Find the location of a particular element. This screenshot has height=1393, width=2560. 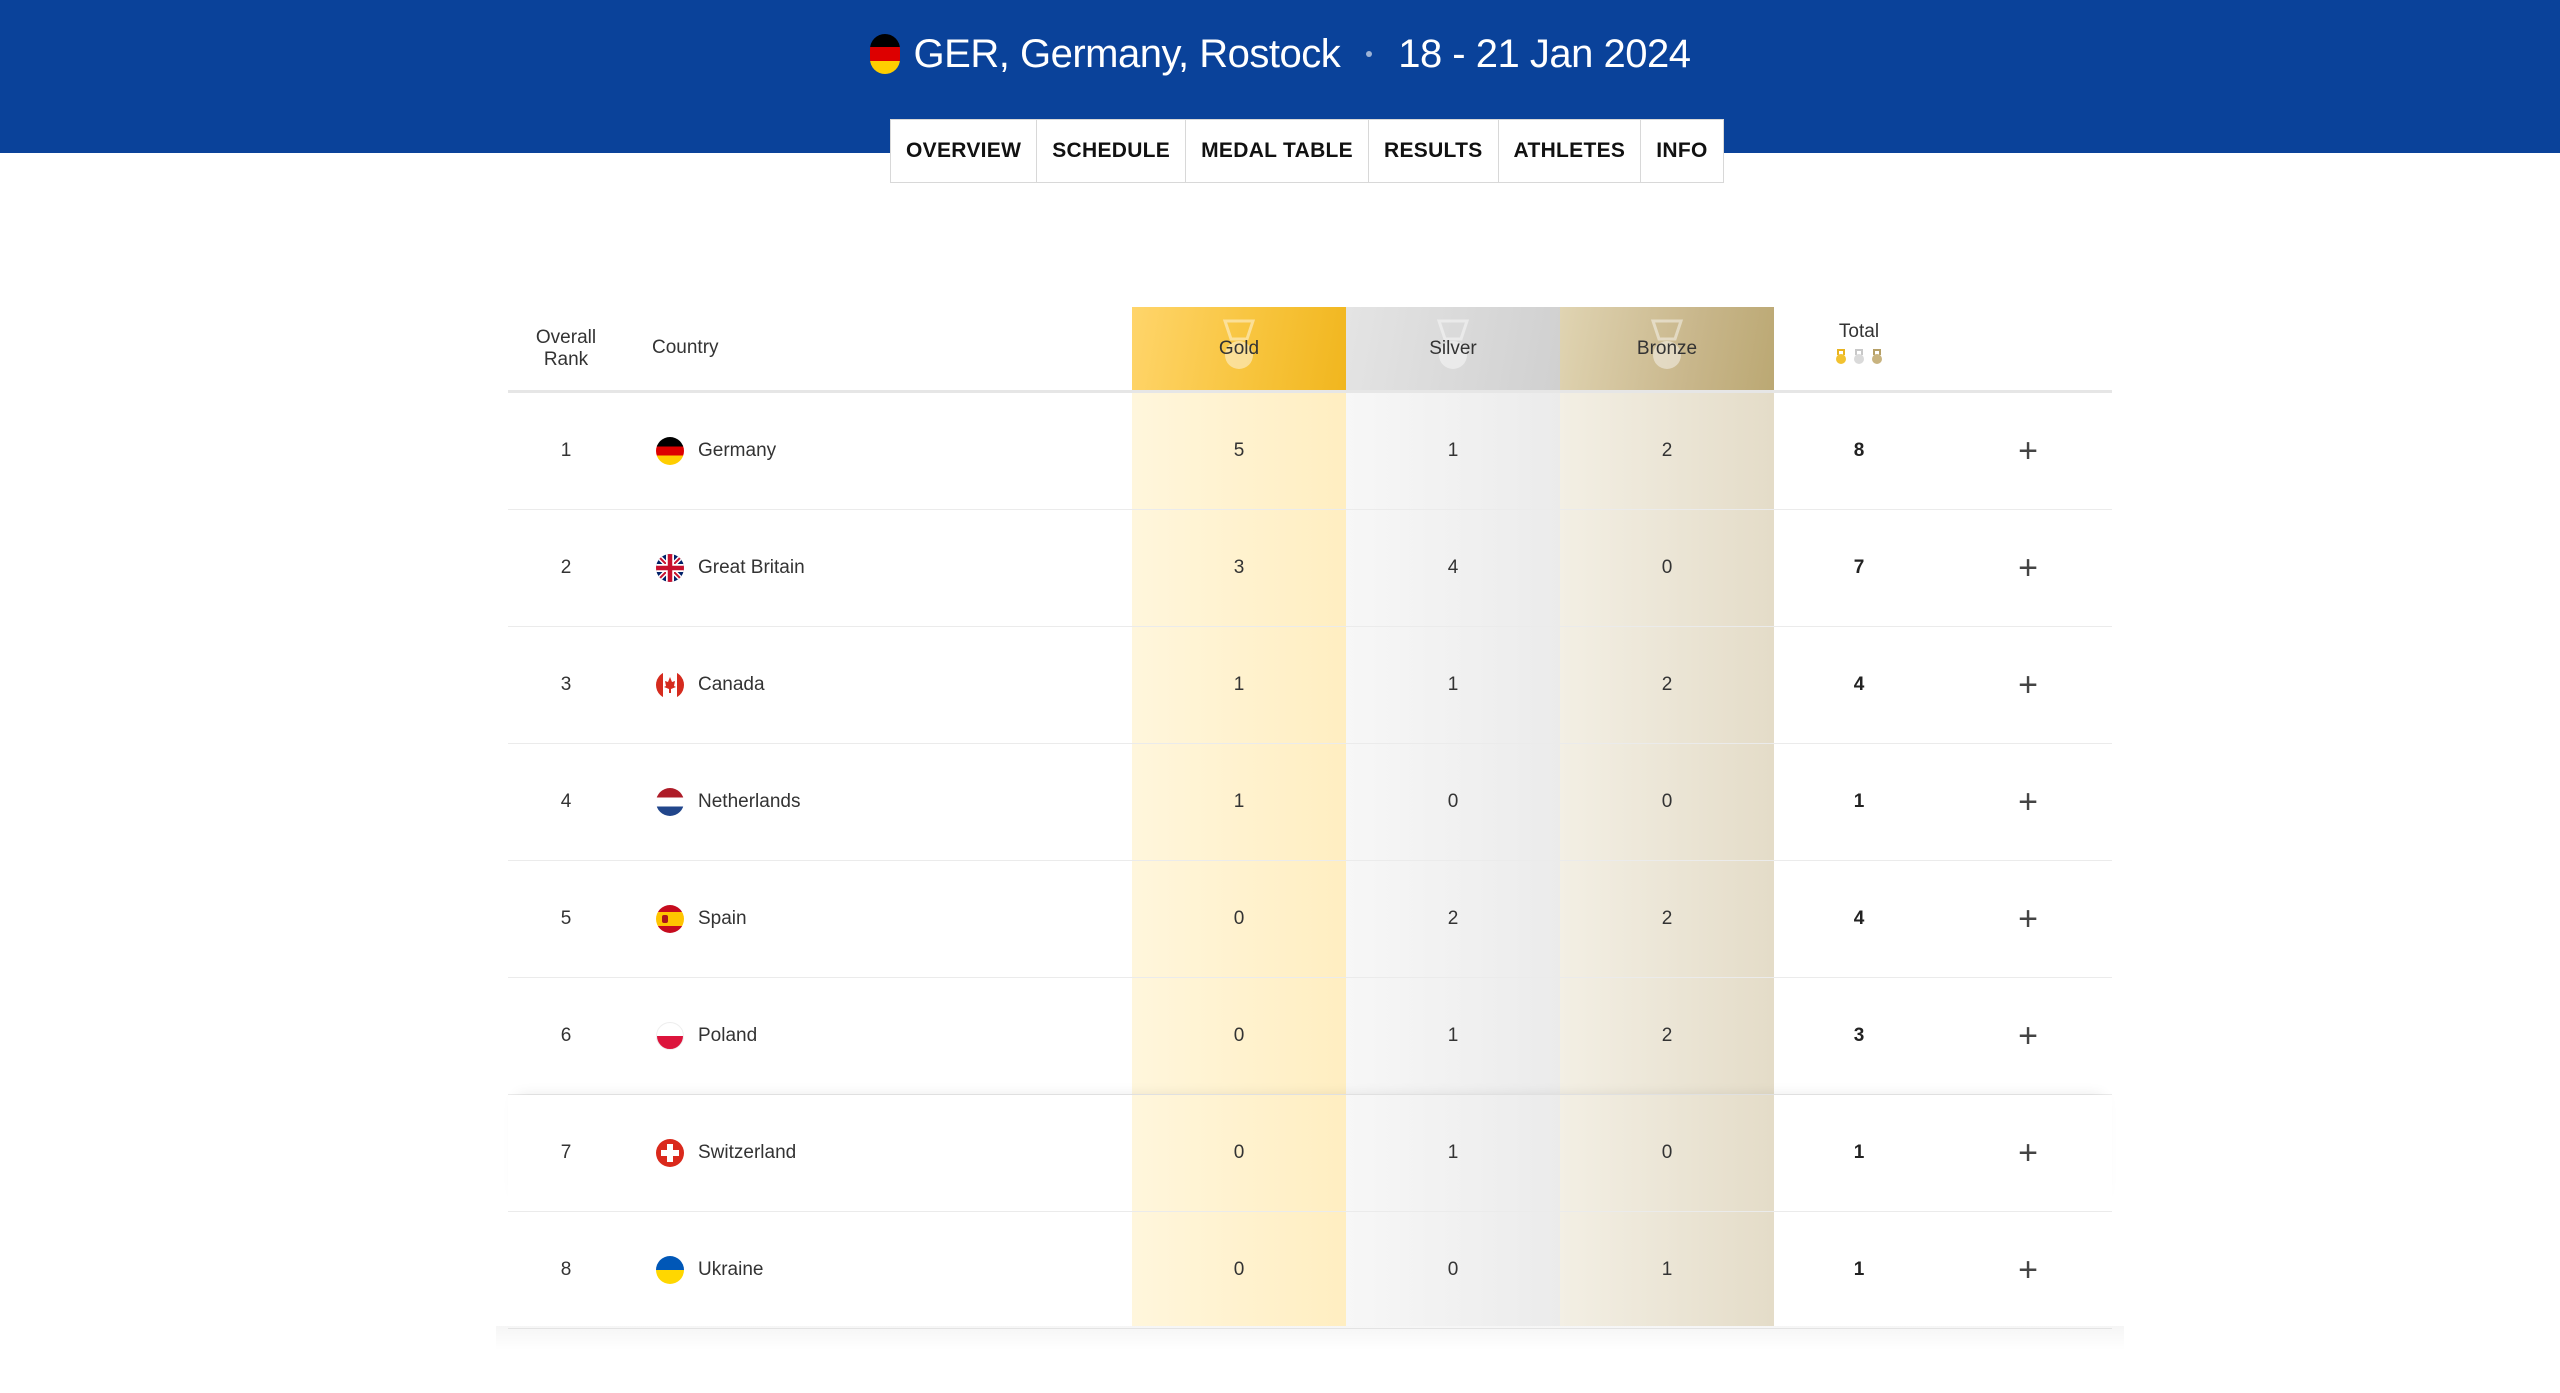

table-row: 2 Great Britain 3 4 0 7 + is located at coordinates (1310, 568).